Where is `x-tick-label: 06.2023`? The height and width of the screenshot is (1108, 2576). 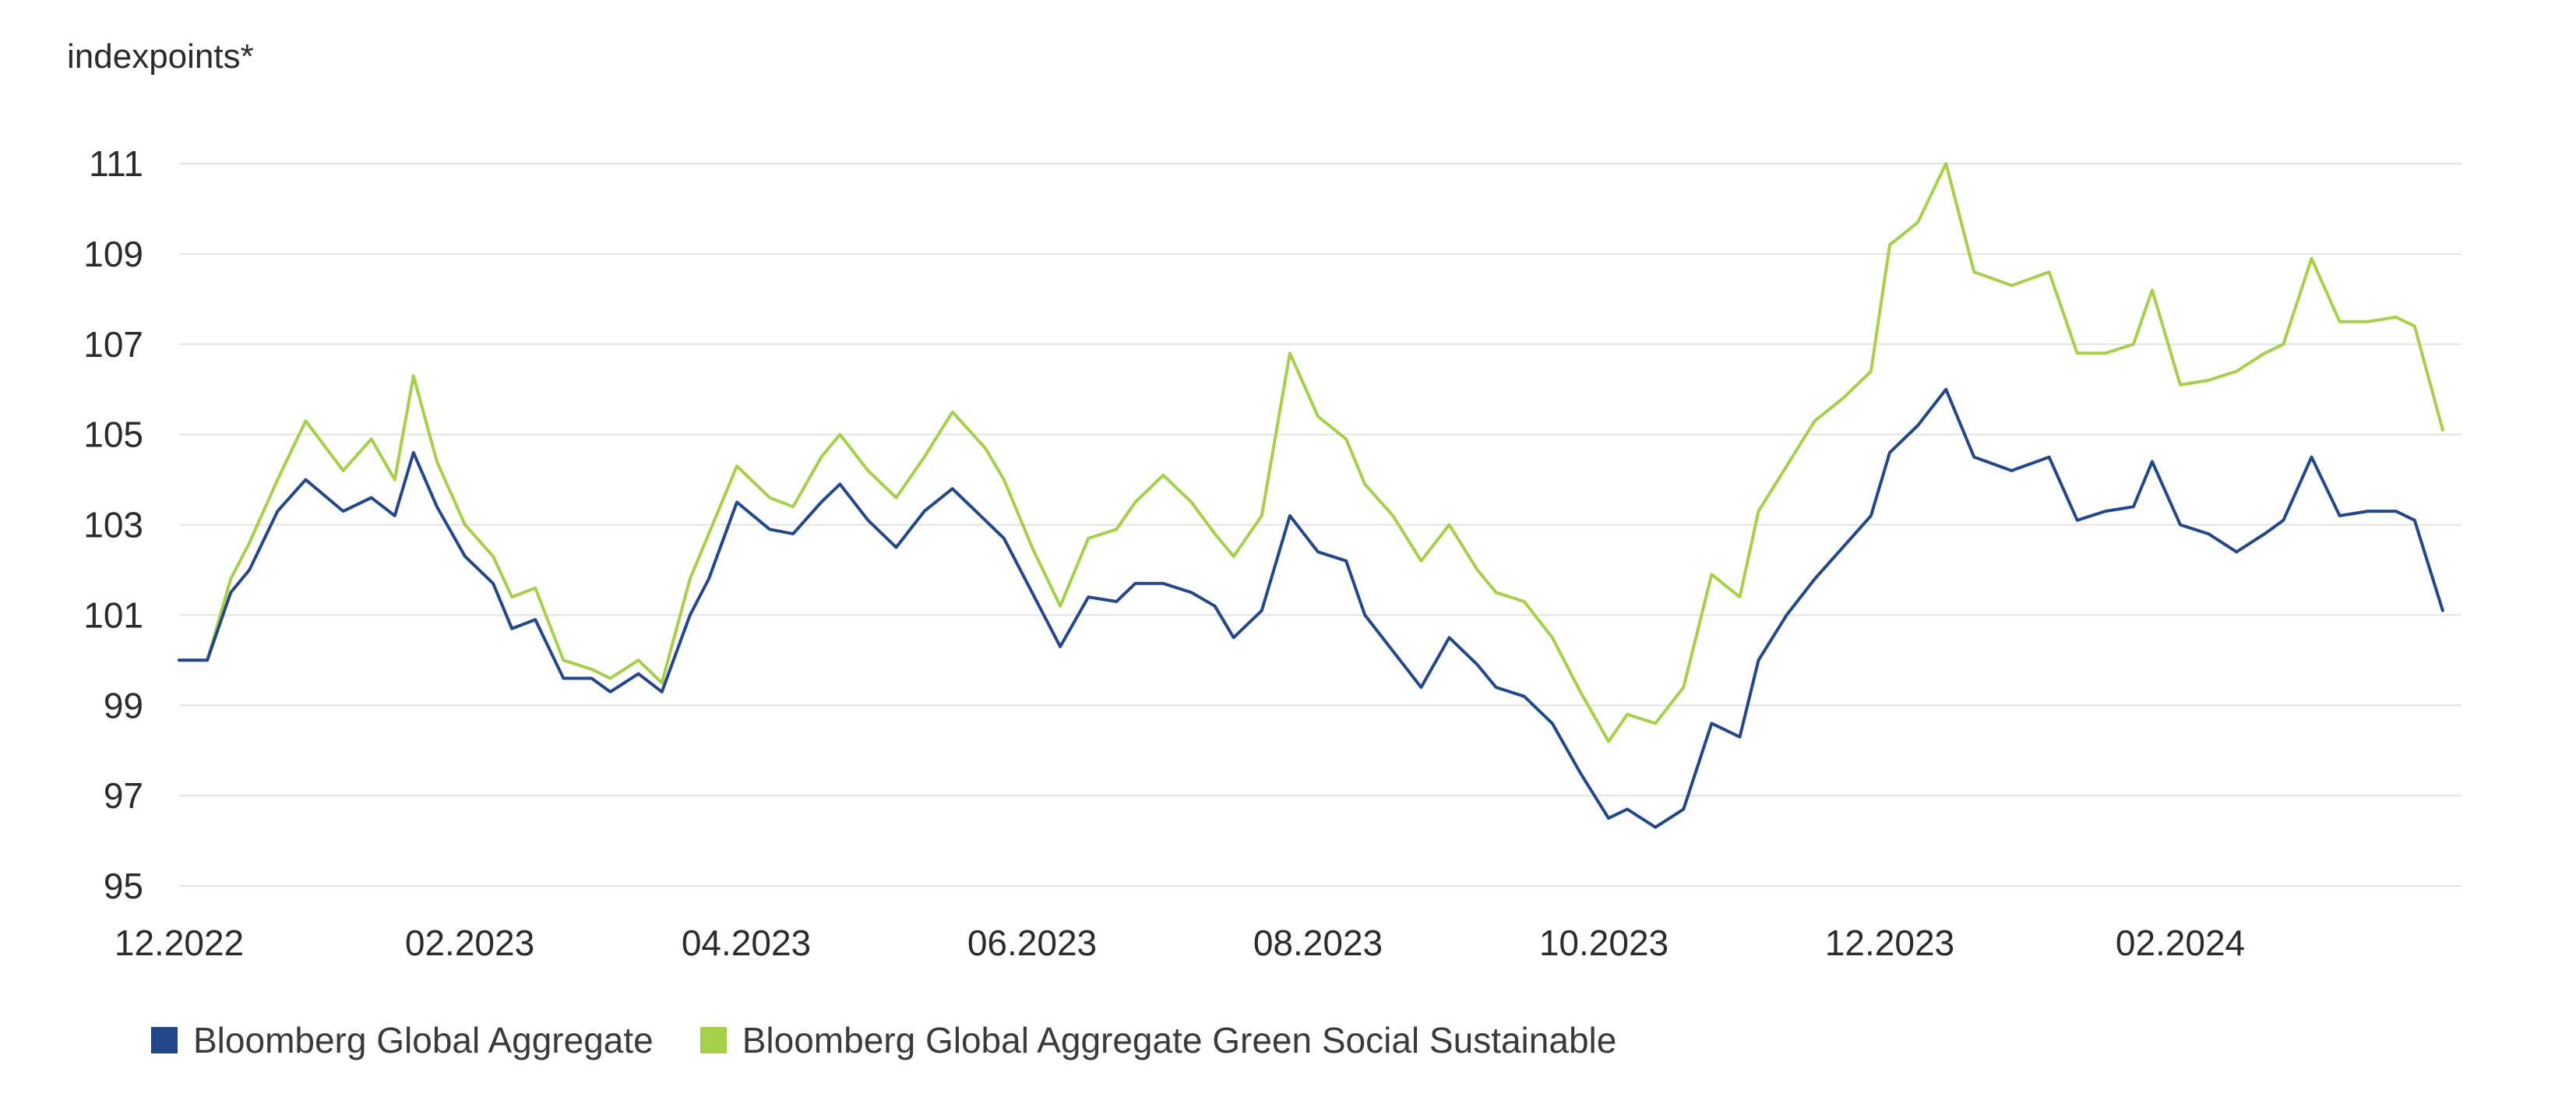
x-tick-label: 06.2023 is located at coordinates (1032, 943).